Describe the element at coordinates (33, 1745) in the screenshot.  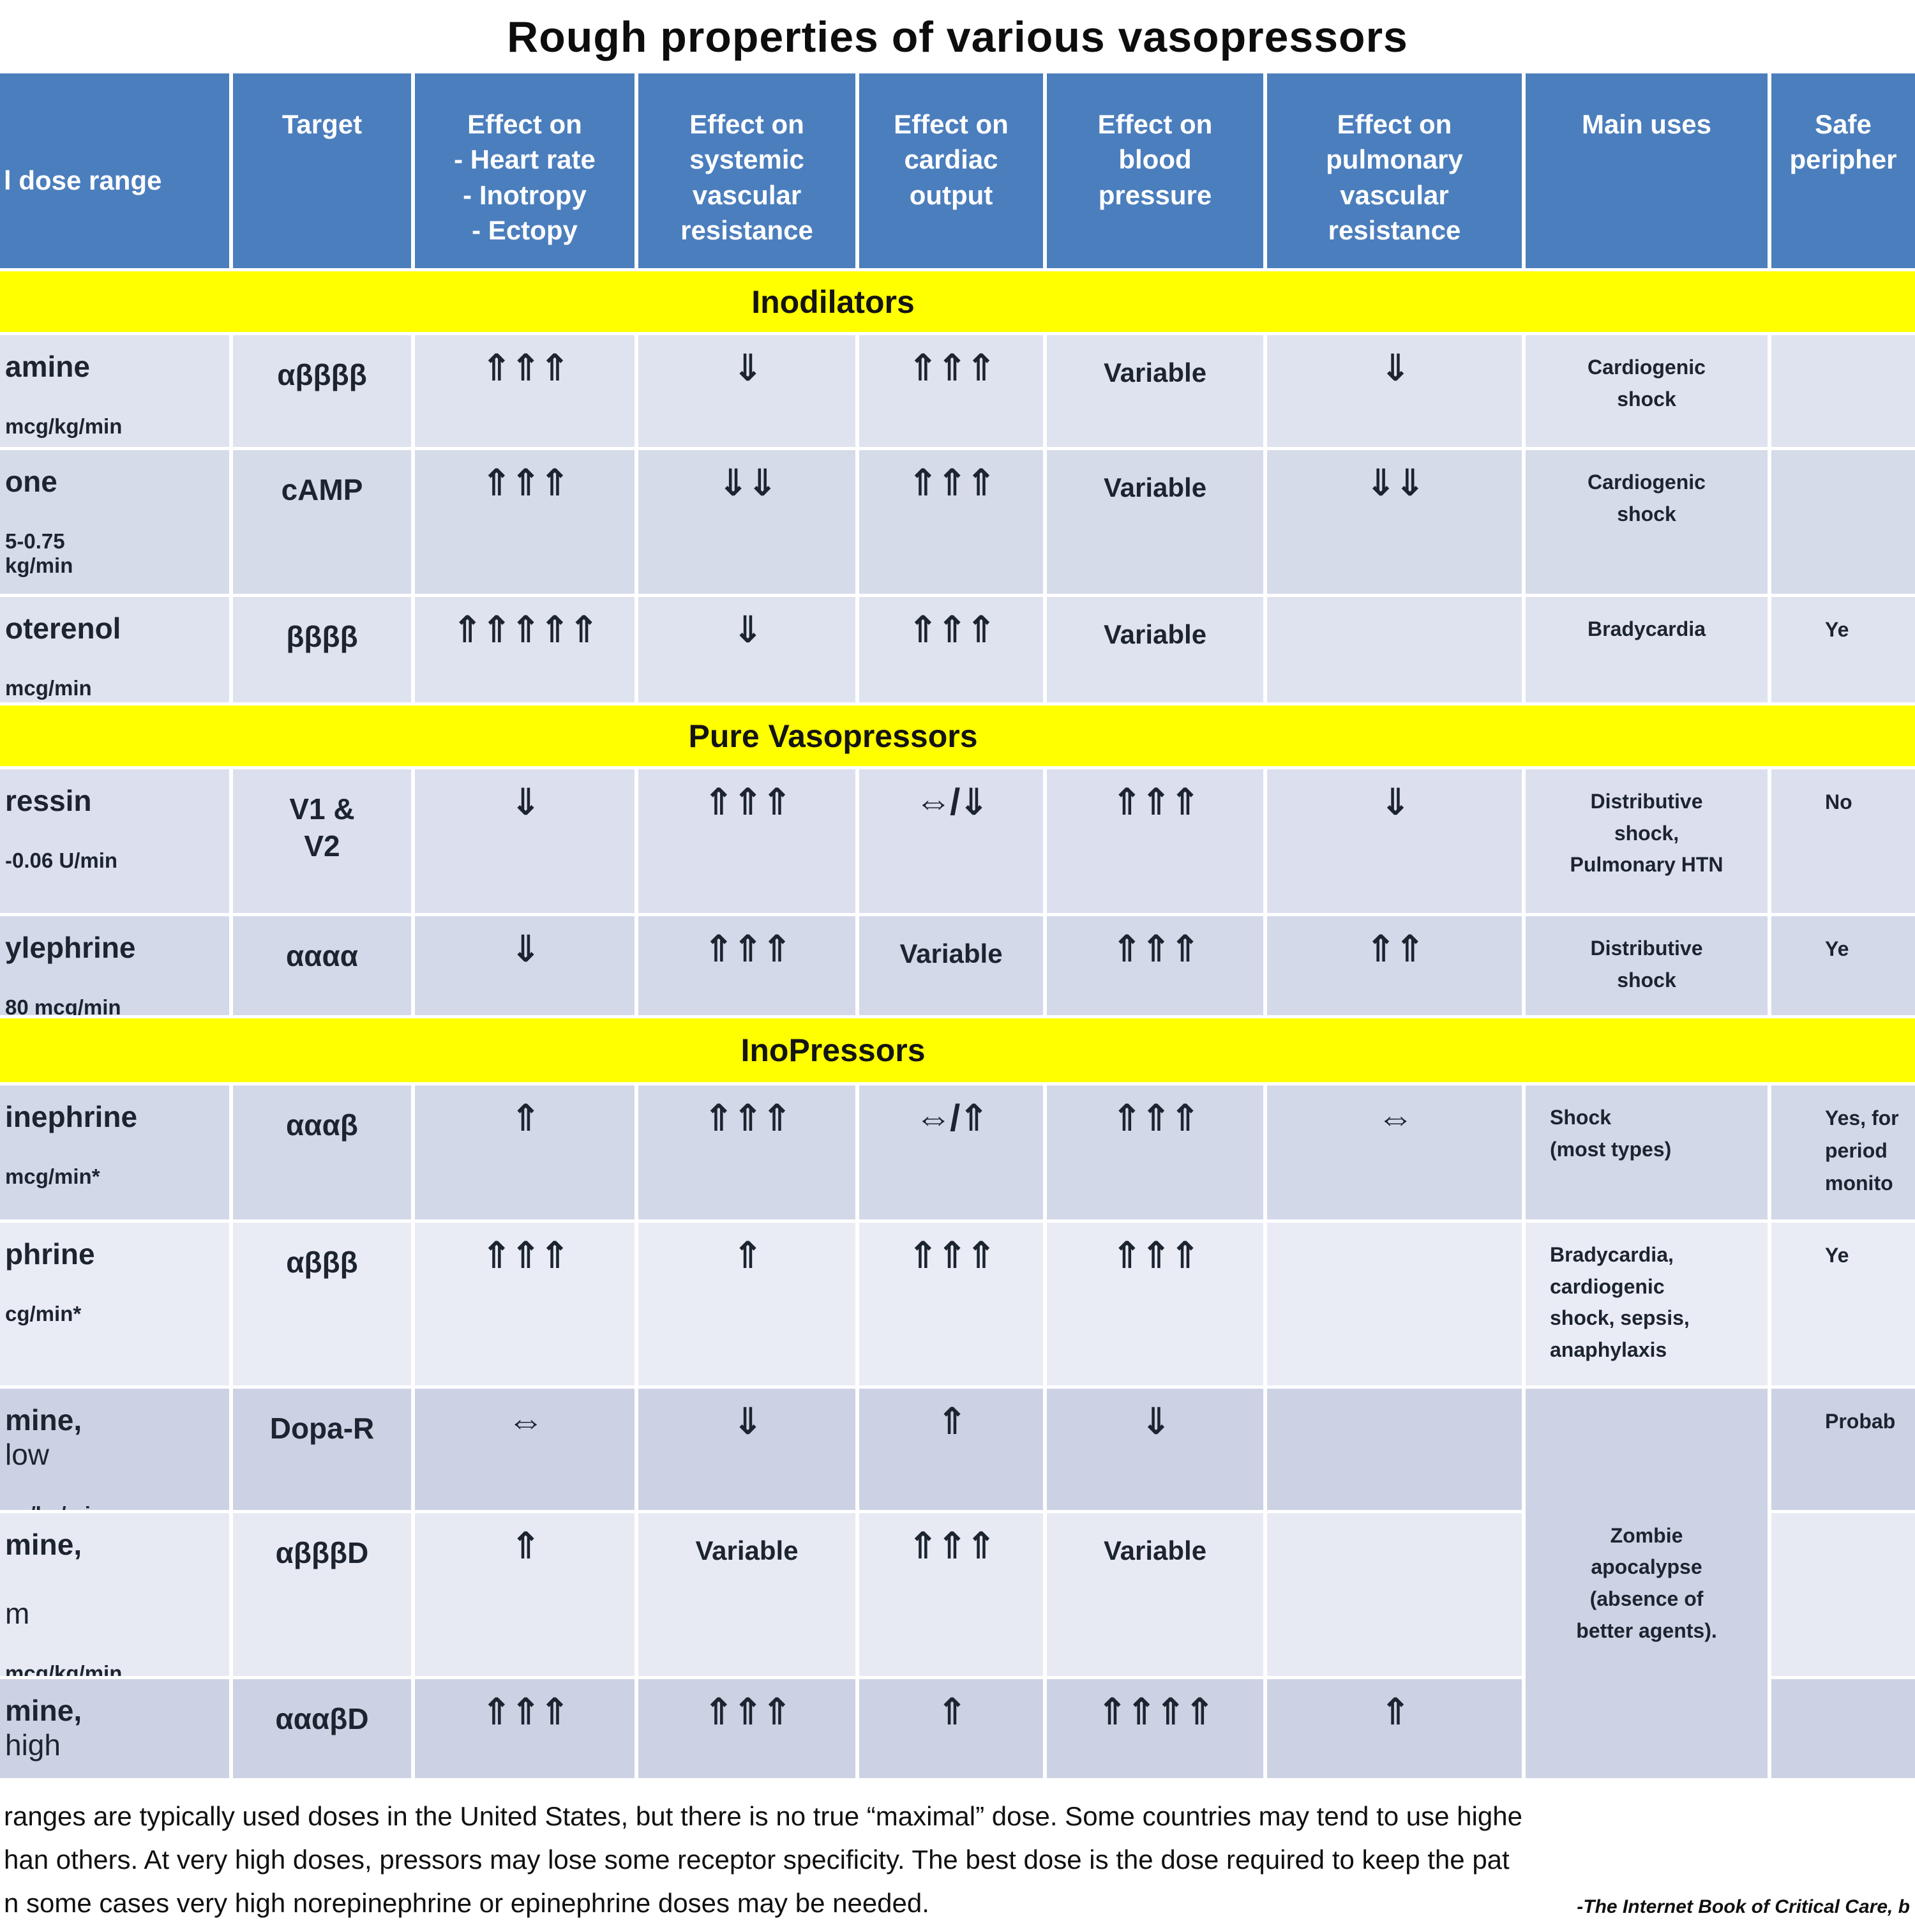
I see `drug-name-regular: high` at that location.